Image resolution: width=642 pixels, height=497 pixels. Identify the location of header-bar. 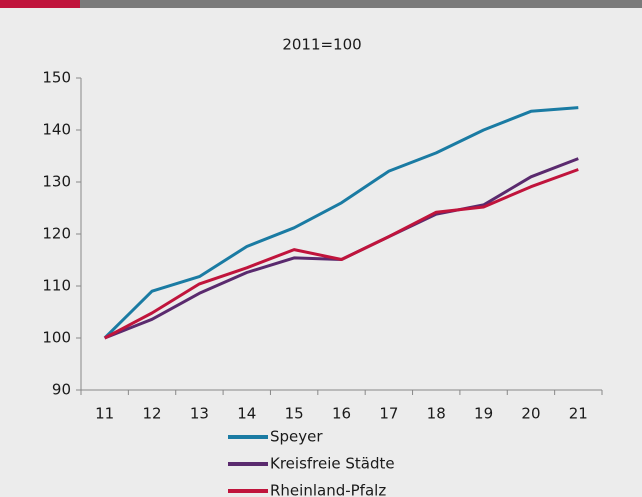
(361, 4).